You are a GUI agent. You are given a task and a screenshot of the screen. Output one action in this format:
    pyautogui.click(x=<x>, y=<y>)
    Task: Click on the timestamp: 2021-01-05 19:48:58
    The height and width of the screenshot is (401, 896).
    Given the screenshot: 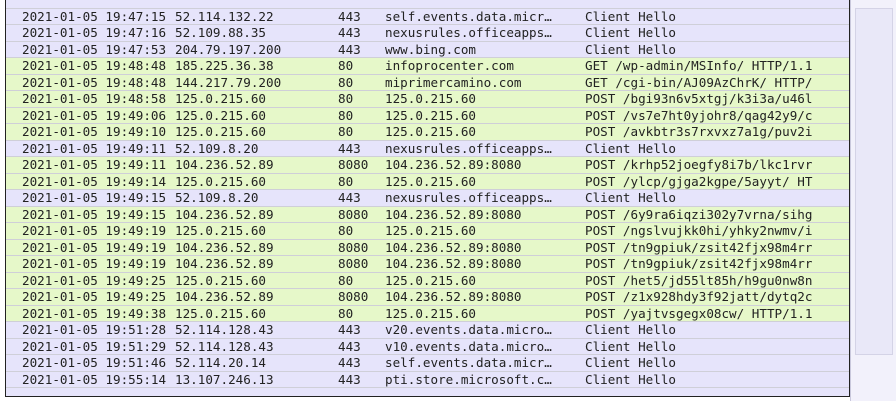 What is the action you would take?
    pyautogui.click(x=94, y=98)
    